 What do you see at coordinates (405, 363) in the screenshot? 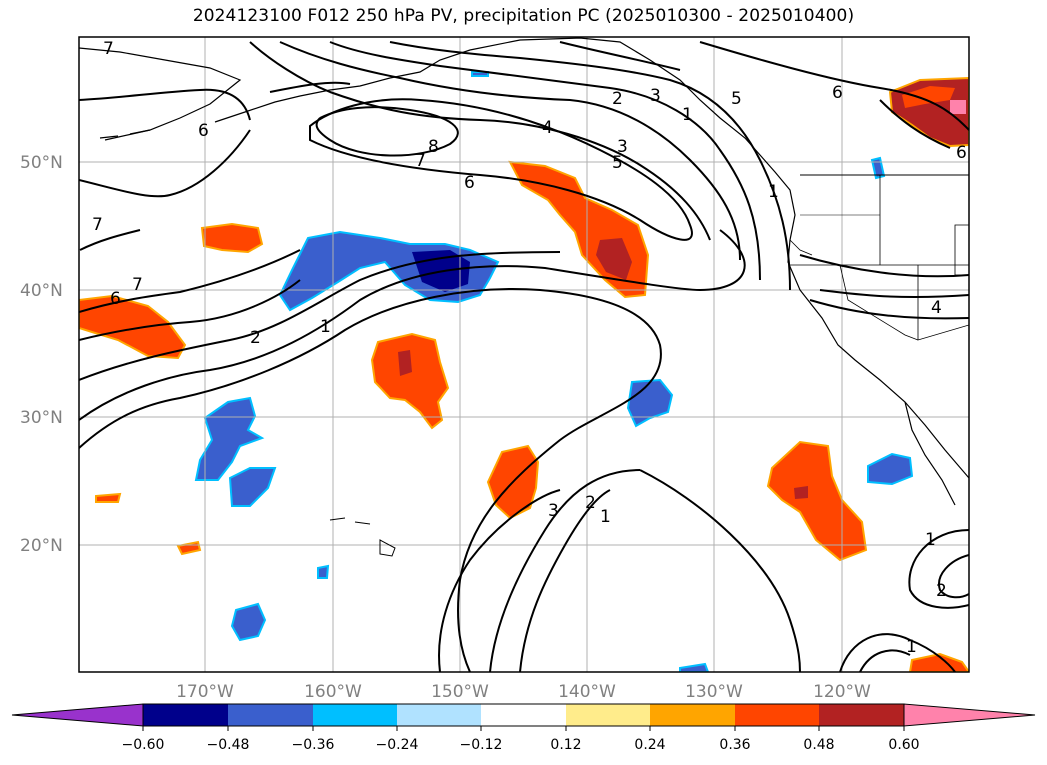
I see `precip-positive-patch-2-core` at bounding box center [405, 363].